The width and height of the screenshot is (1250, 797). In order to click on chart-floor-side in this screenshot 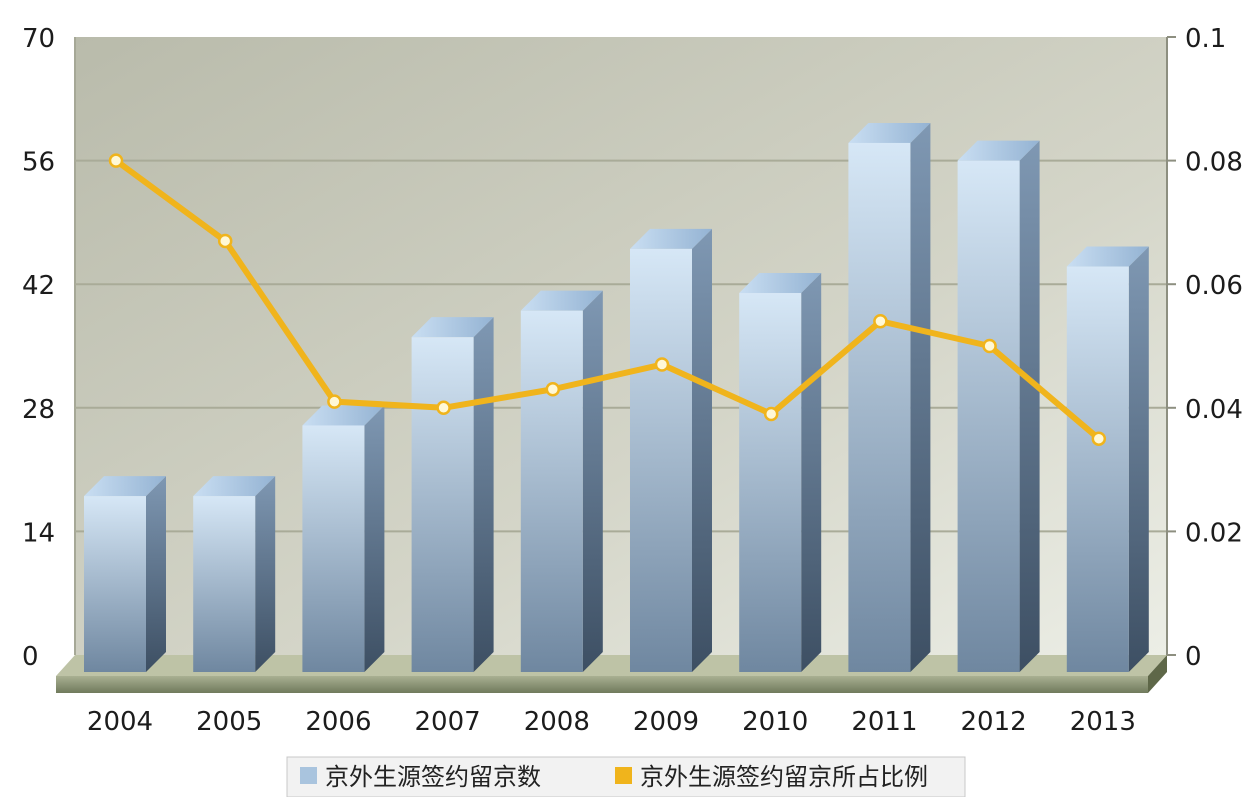, I will do `click(1157, 674)`.